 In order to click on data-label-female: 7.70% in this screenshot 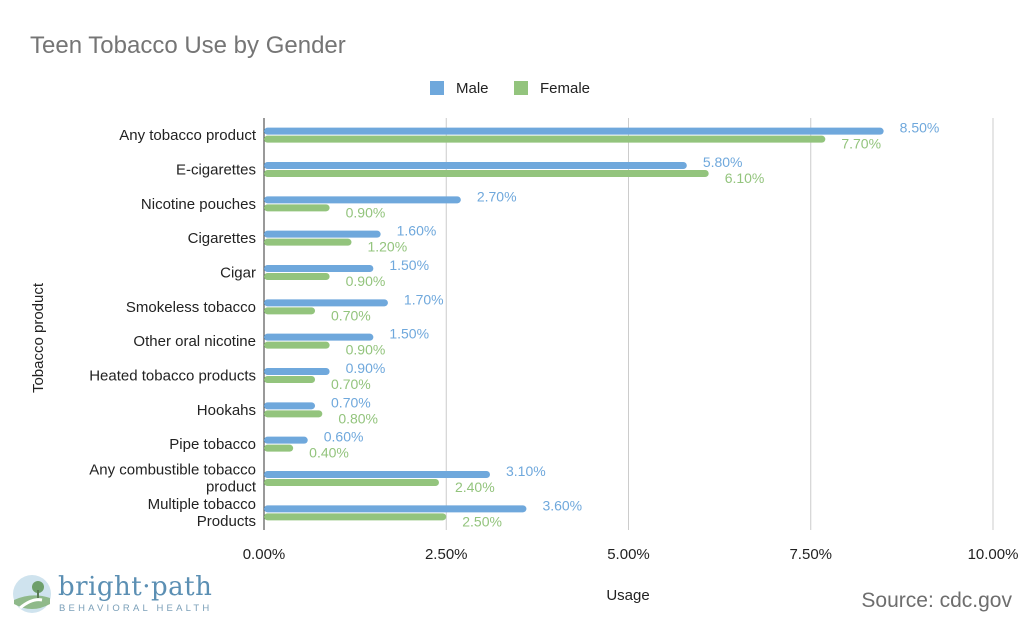, I will do `click(861, 144)`.